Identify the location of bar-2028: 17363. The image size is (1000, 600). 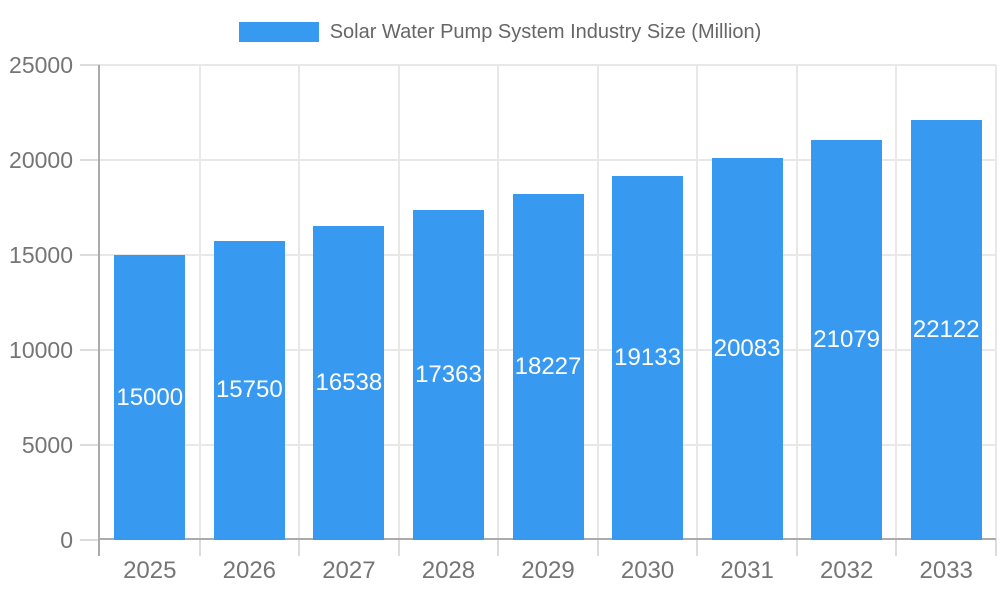
(448, 375).